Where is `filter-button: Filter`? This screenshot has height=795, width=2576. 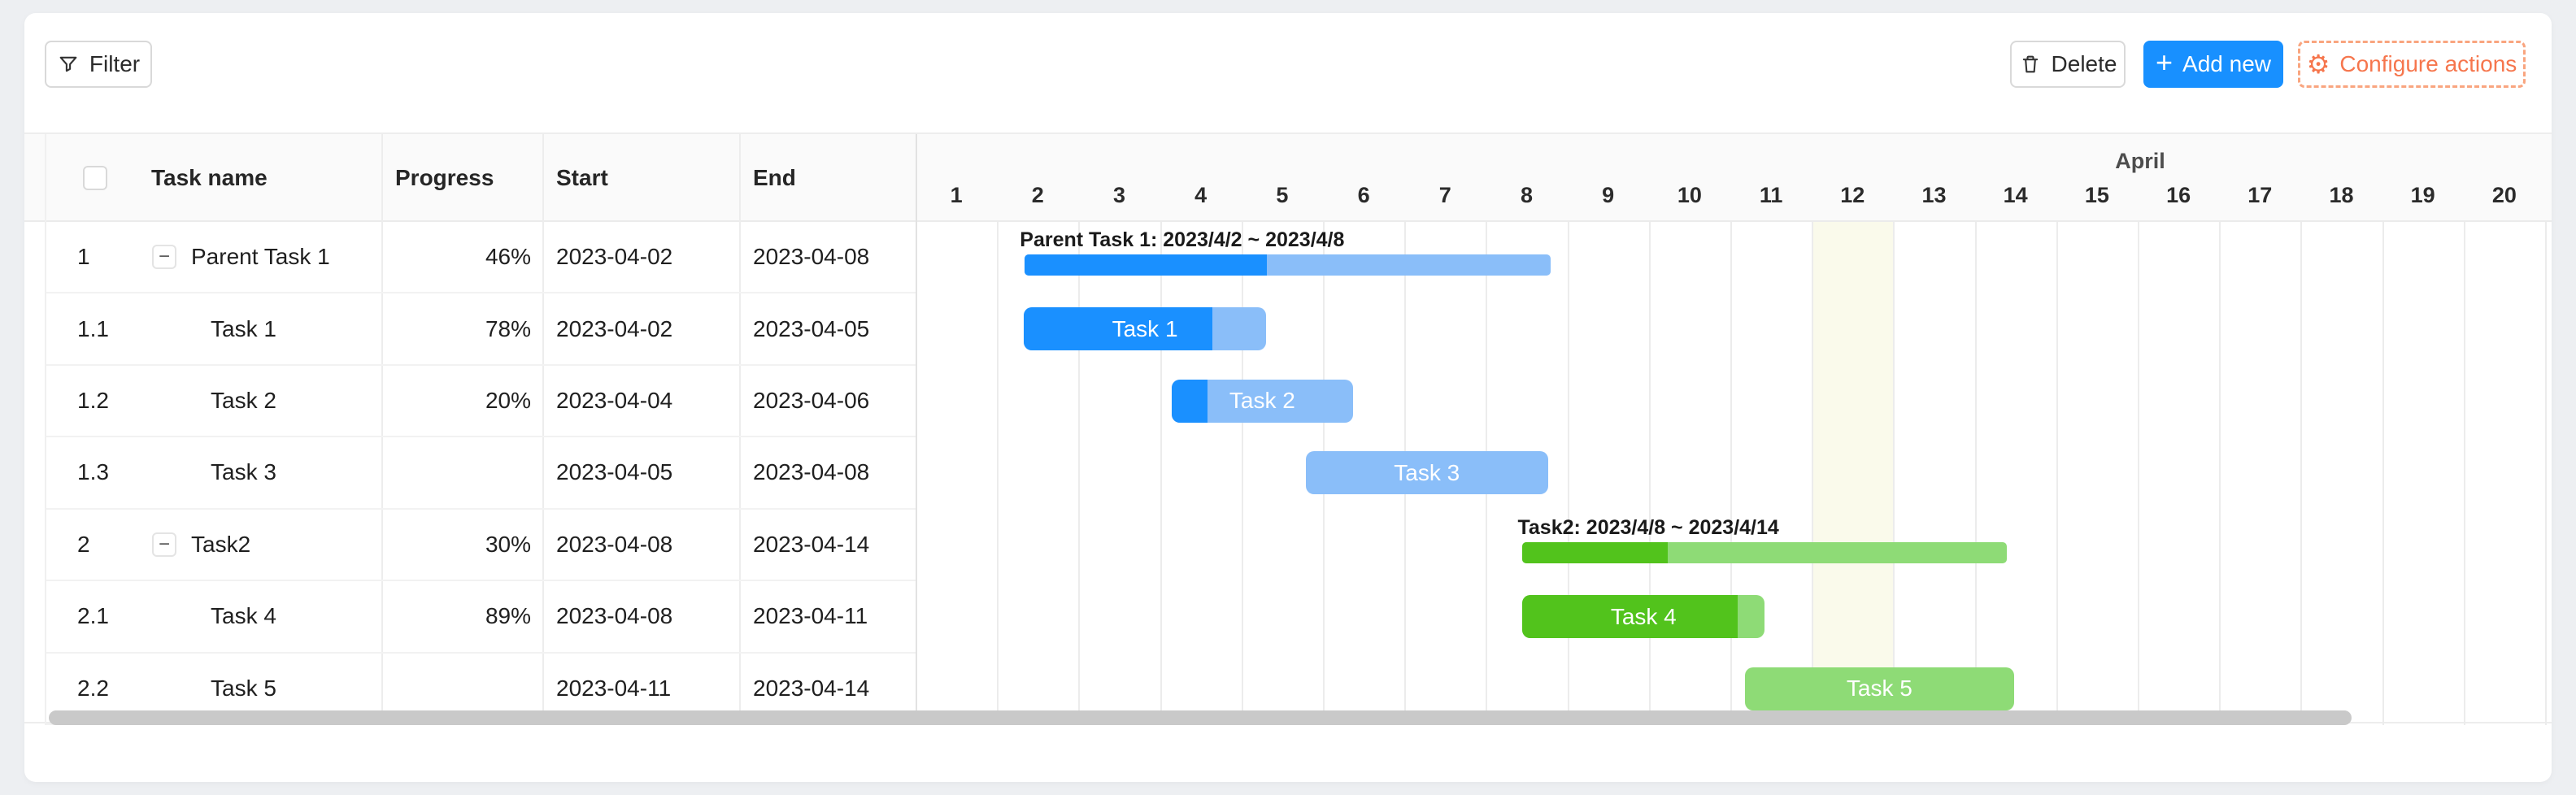
filter-button: Filter is located at coordinates (99, 64).